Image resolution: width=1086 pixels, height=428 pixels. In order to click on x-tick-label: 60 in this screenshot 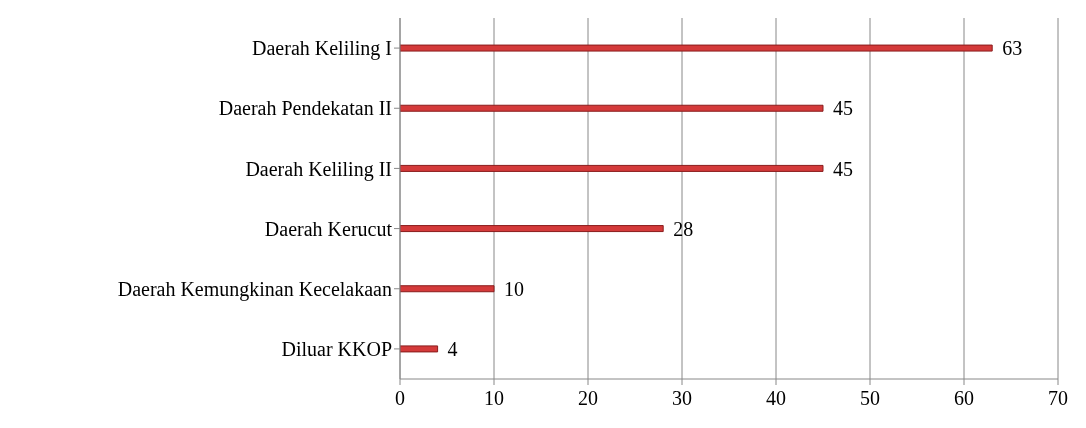, I will do `click(964, 398)`.